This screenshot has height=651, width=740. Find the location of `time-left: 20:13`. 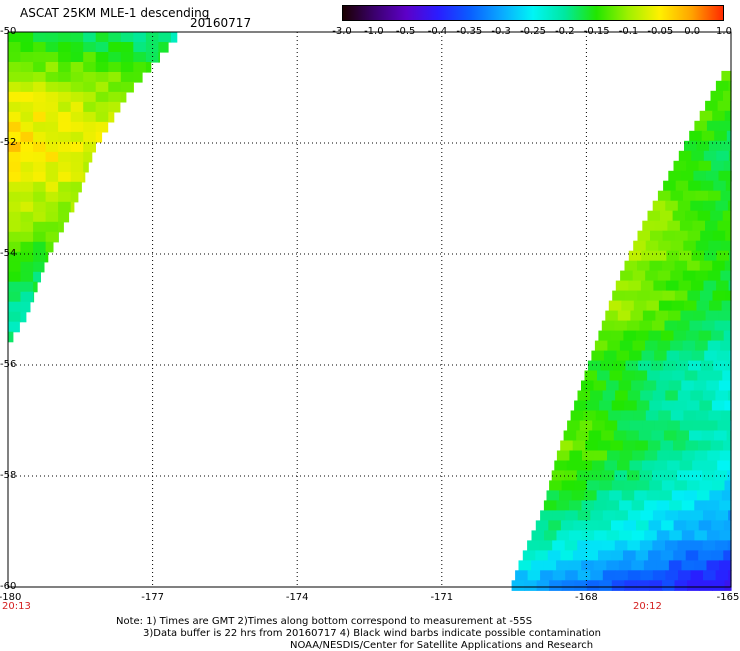

time-left: 20:13 is located at coordinates (16, 606).